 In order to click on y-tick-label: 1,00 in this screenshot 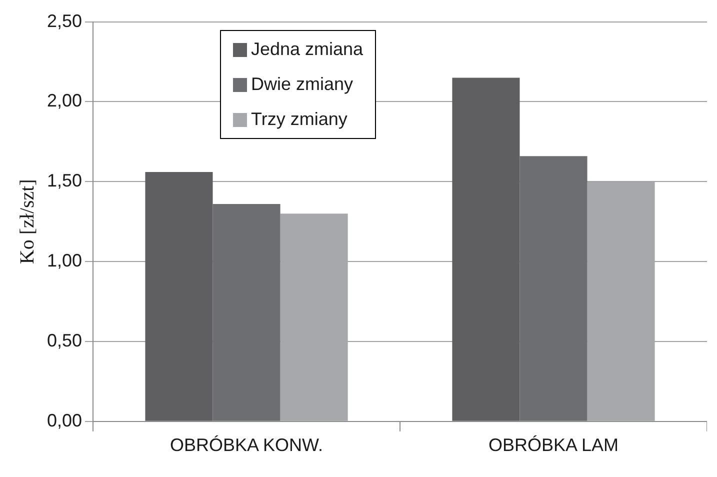, I will do `click(64, 260)`.